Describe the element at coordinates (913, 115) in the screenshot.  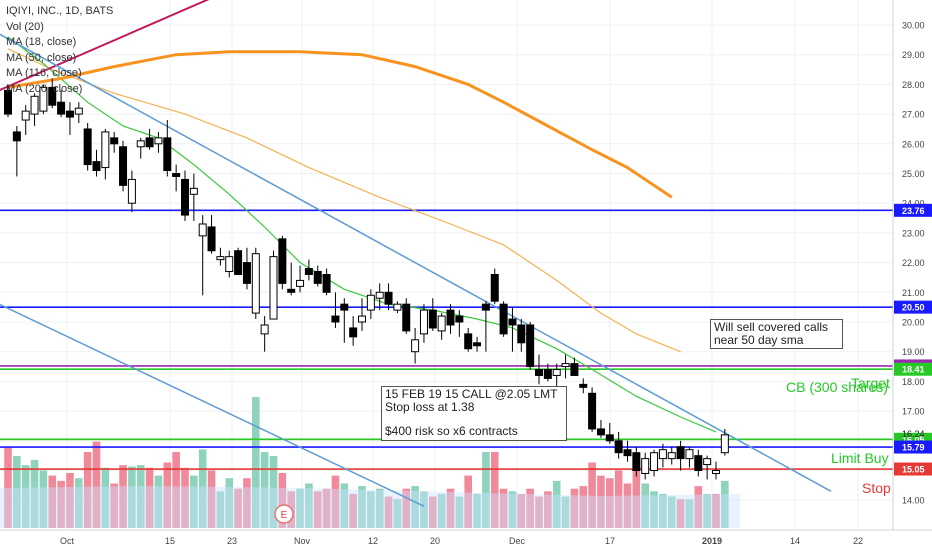
I see `price-tick-label: 27.00` at that location.